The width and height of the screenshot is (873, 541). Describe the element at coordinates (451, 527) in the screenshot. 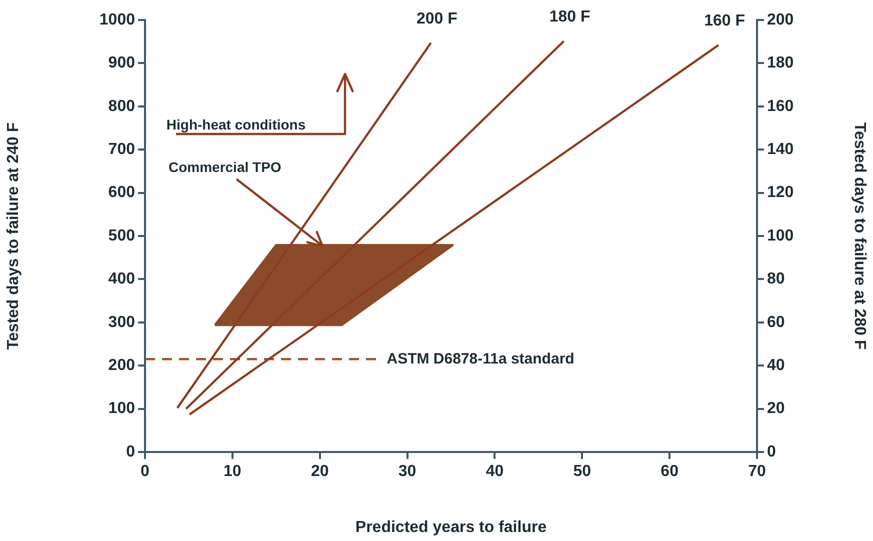

I see `x-axis-title: Predicted years to failure` at that location.